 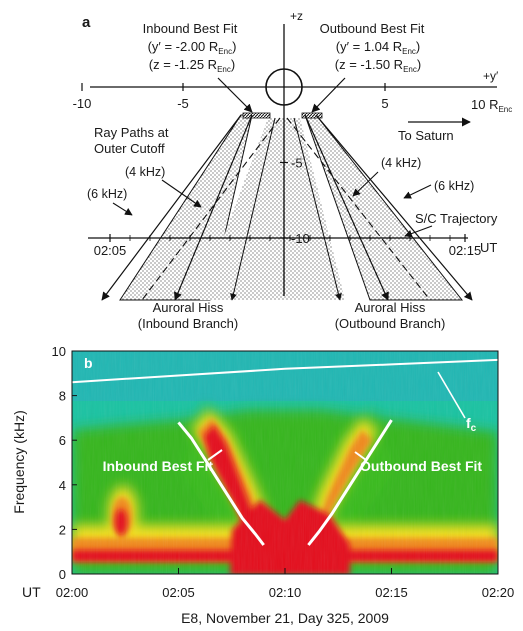 What do you see at coordinates (86, 22) in the screenshot?
I see `panel-a-label: a` at bounding box center [86, 22].